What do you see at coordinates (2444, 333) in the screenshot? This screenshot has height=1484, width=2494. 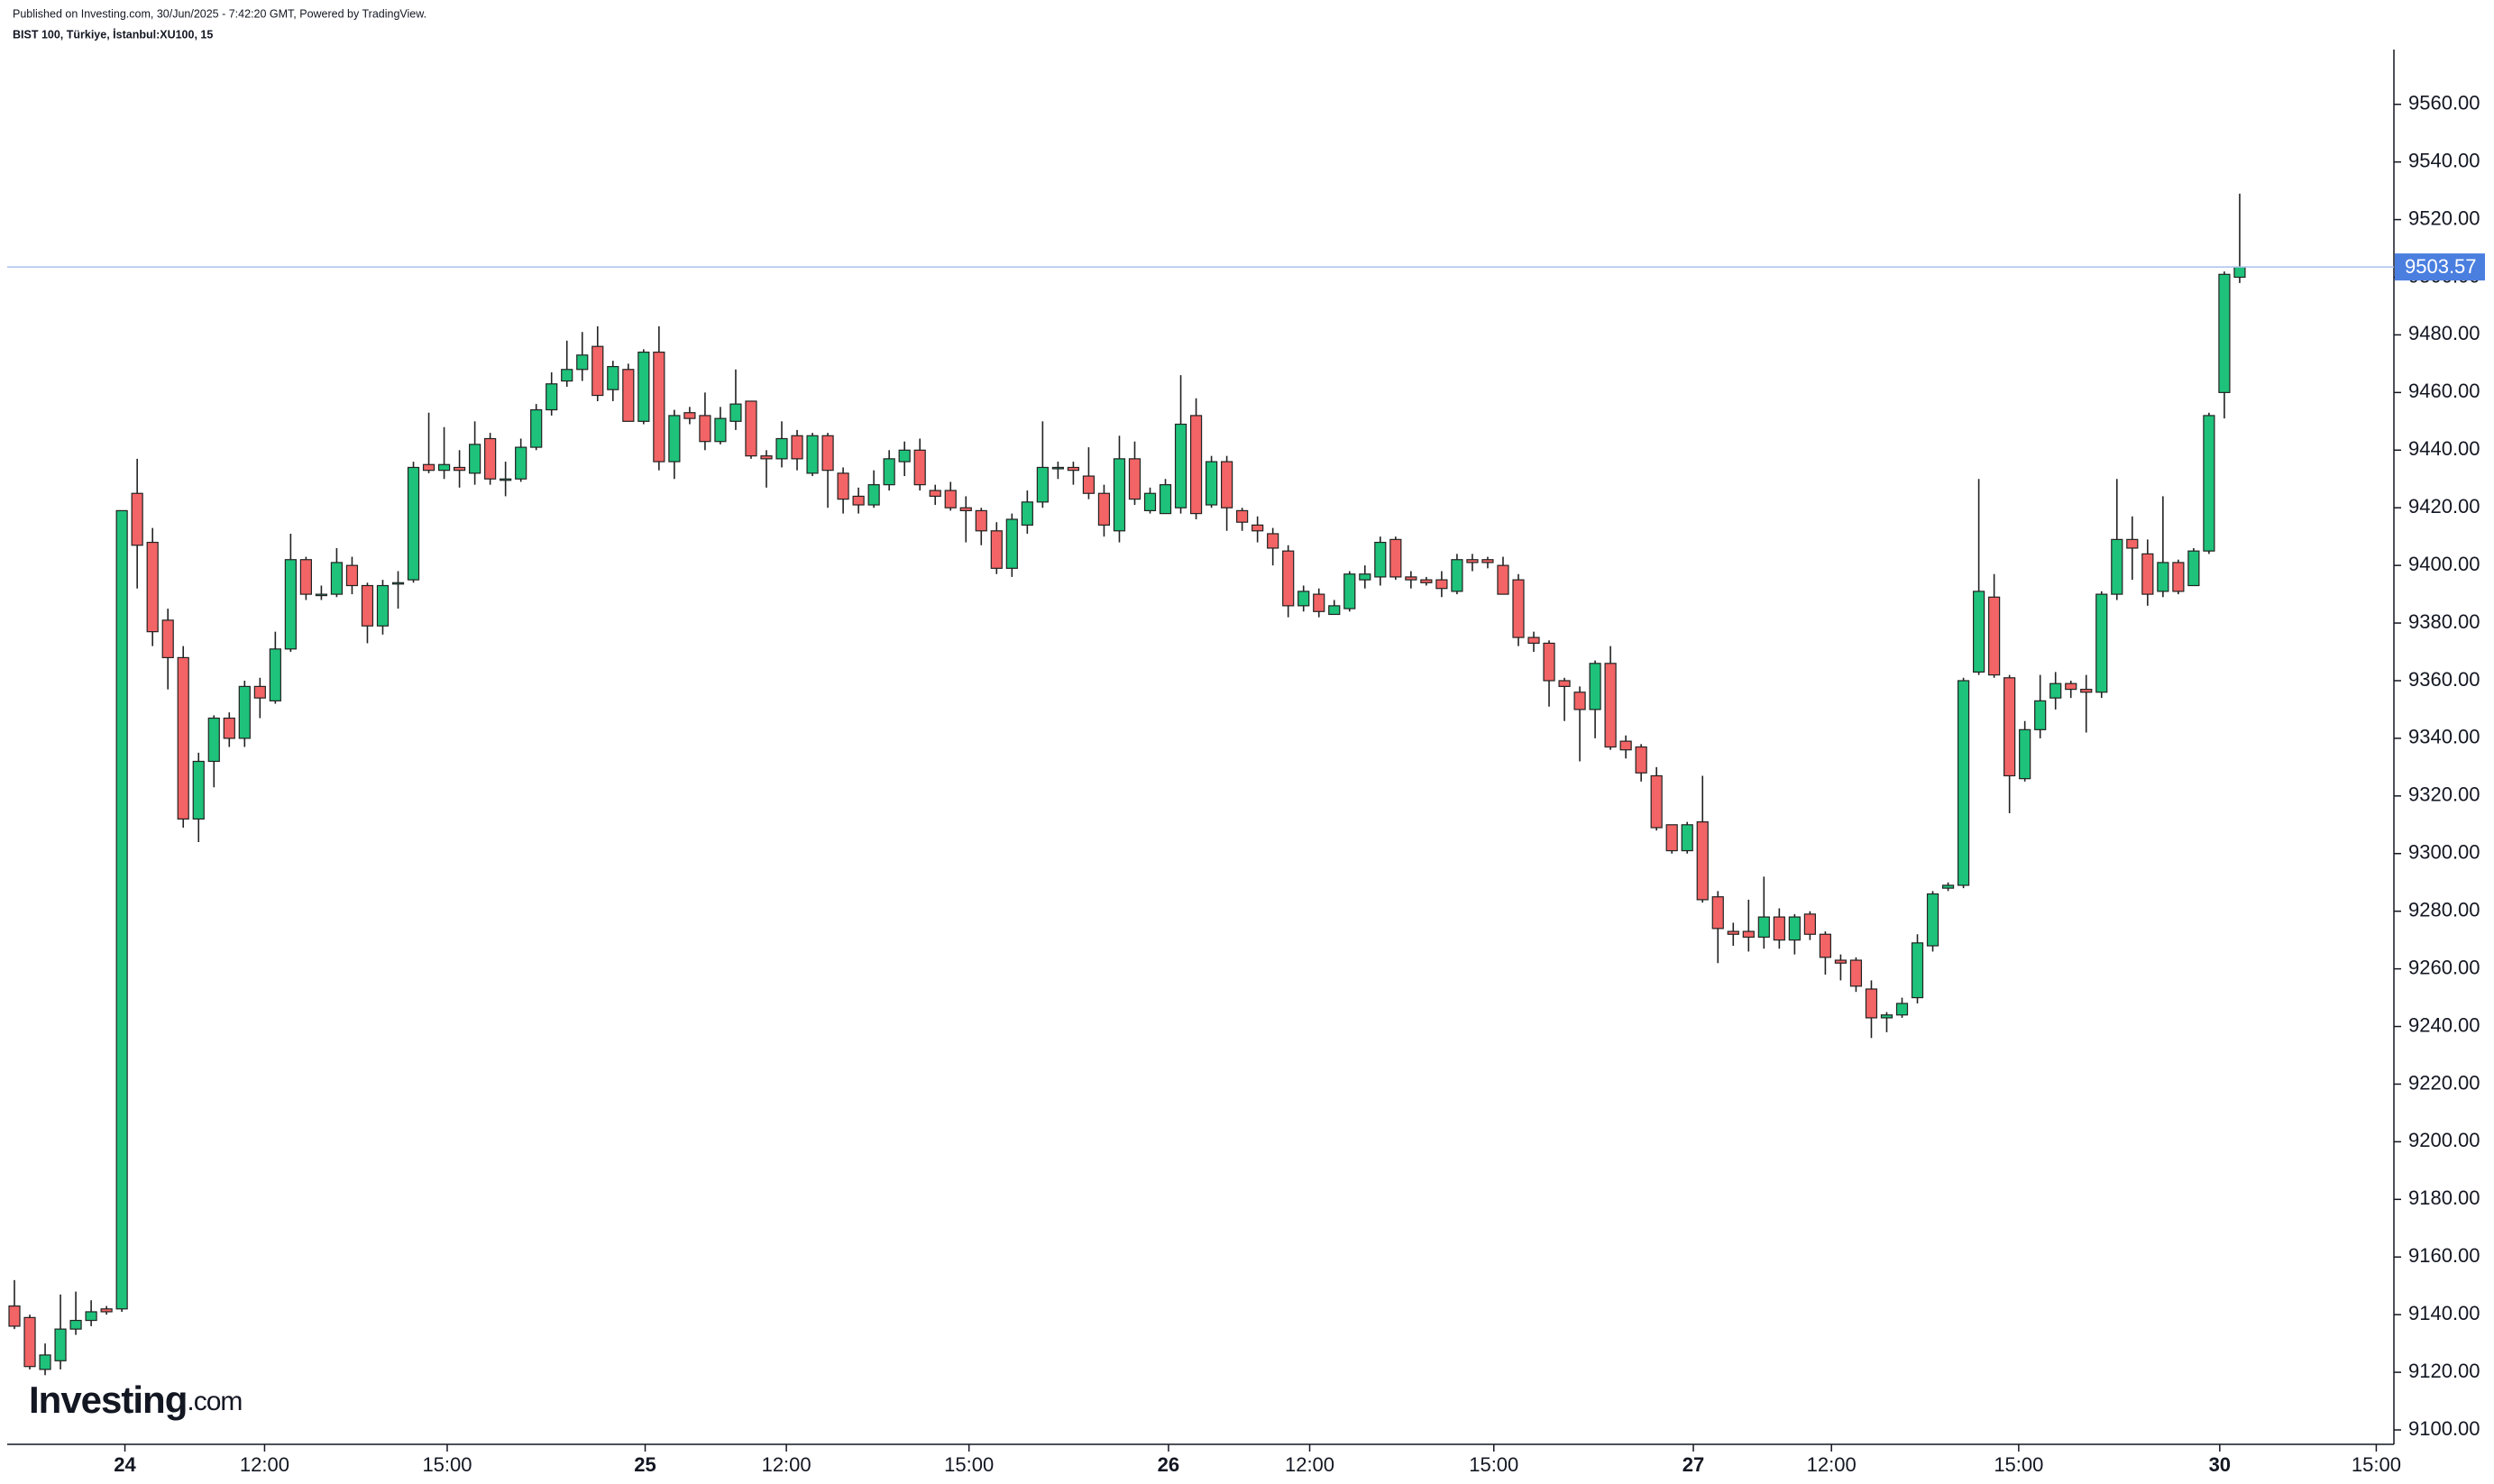 I see `y-tick-label: 9480.00` at bounding box center [2444, 333].